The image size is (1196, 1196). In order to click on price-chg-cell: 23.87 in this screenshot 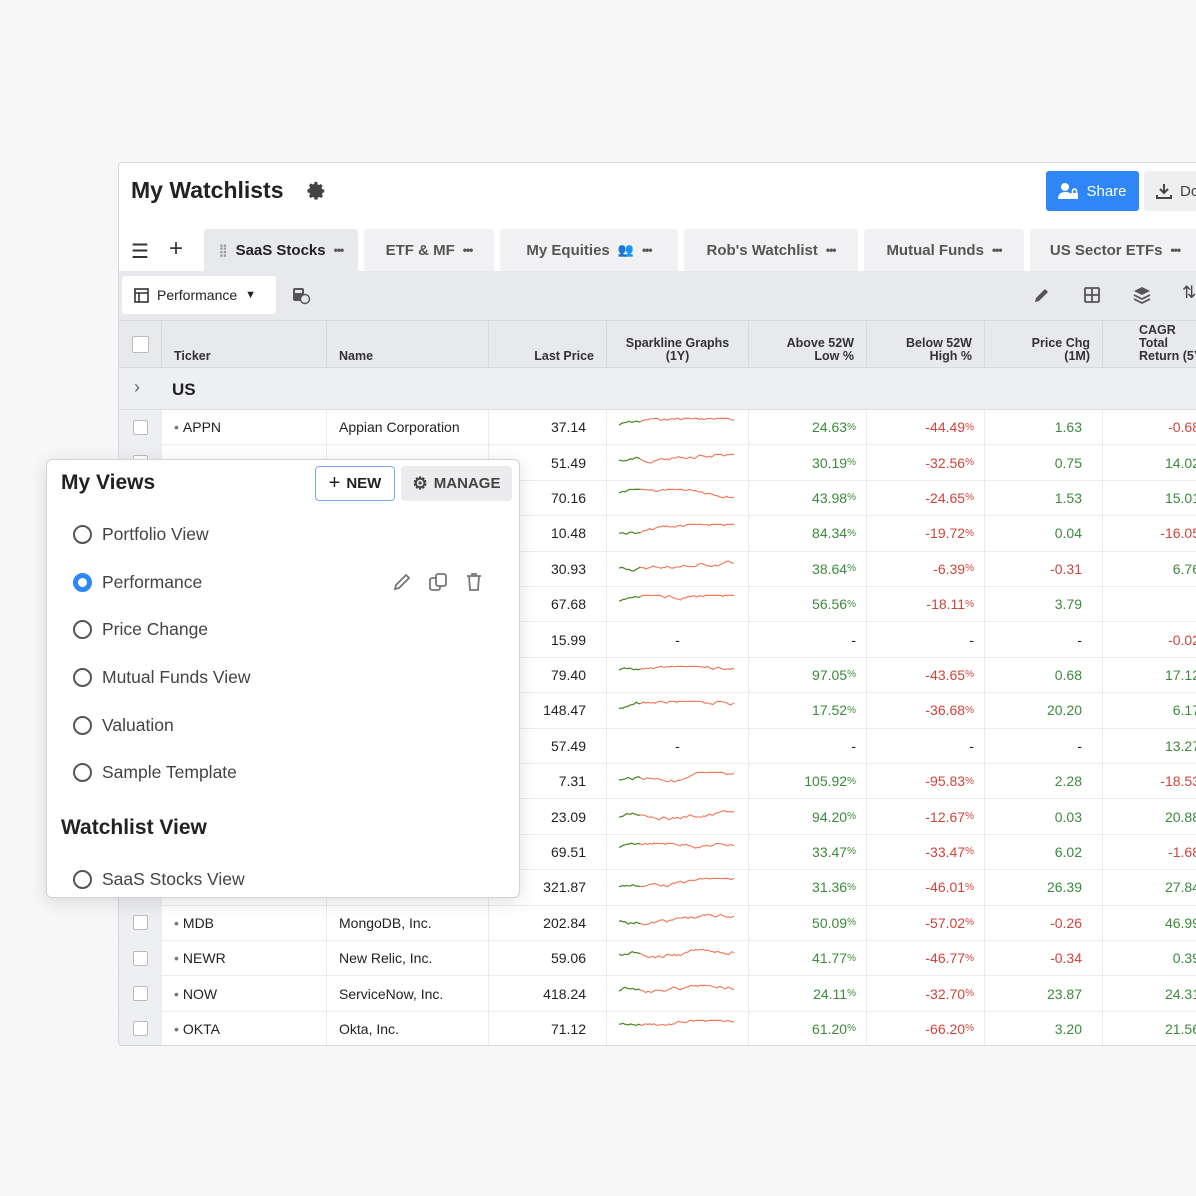, I will do `click(1043, 993)`.